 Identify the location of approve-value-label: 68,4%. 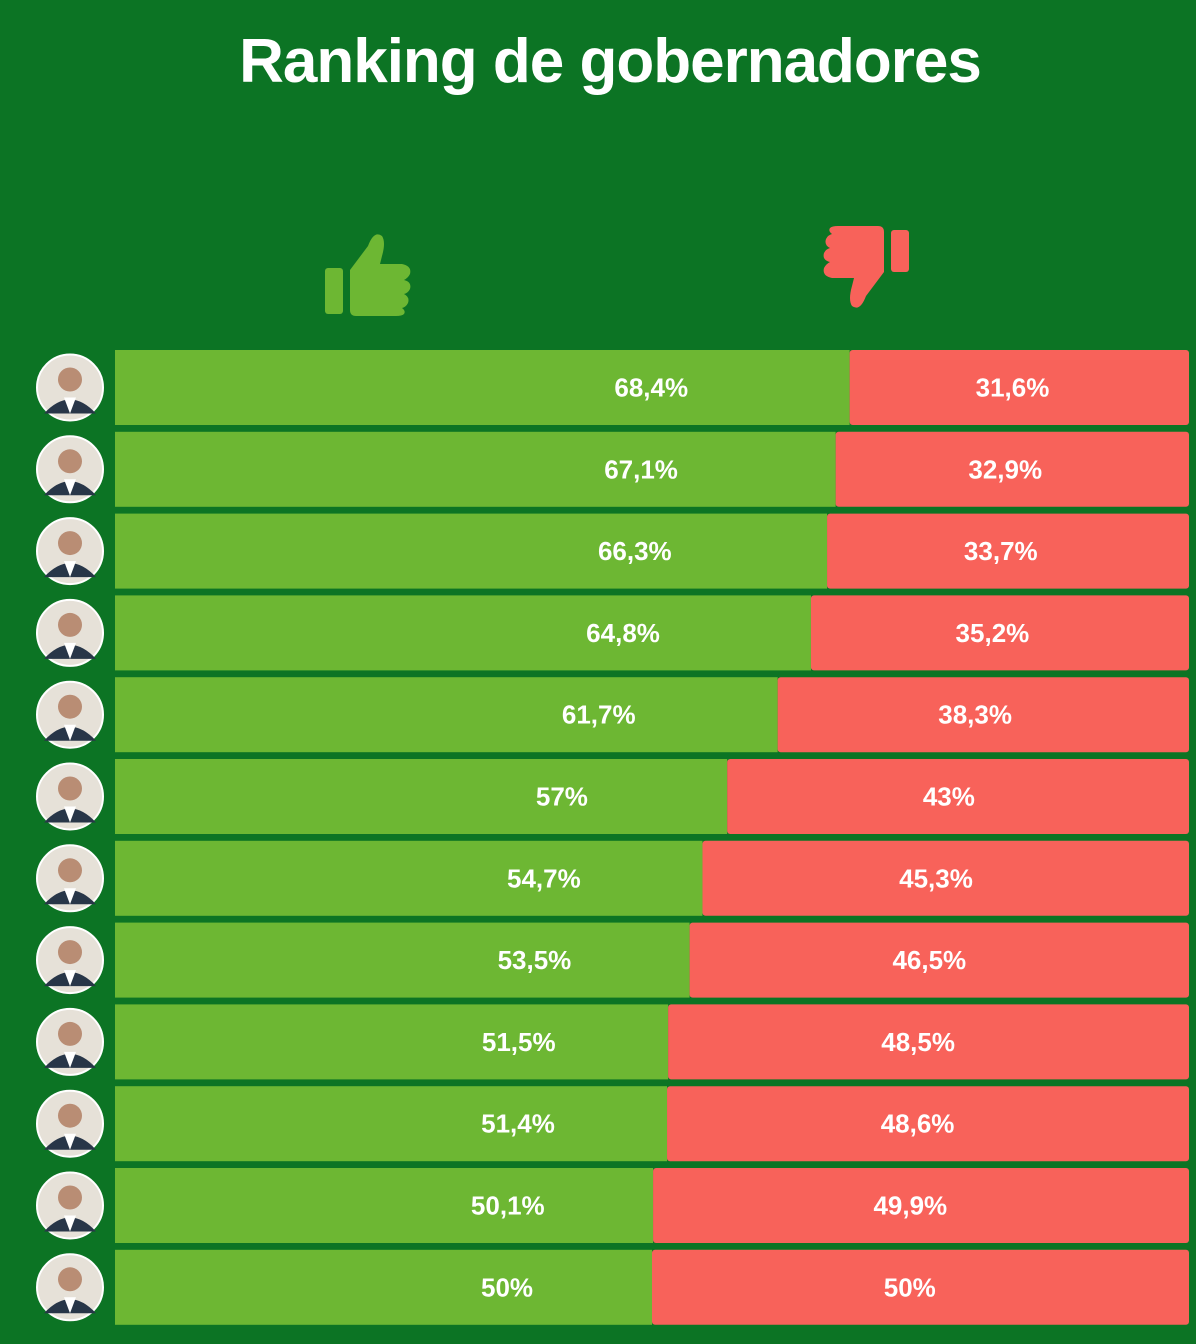
(651, 388).